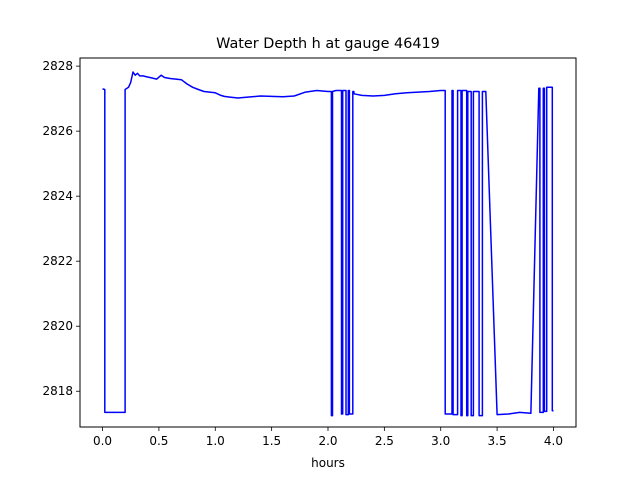  I want to click on y-tick-label: 2824, so click(57, 196).